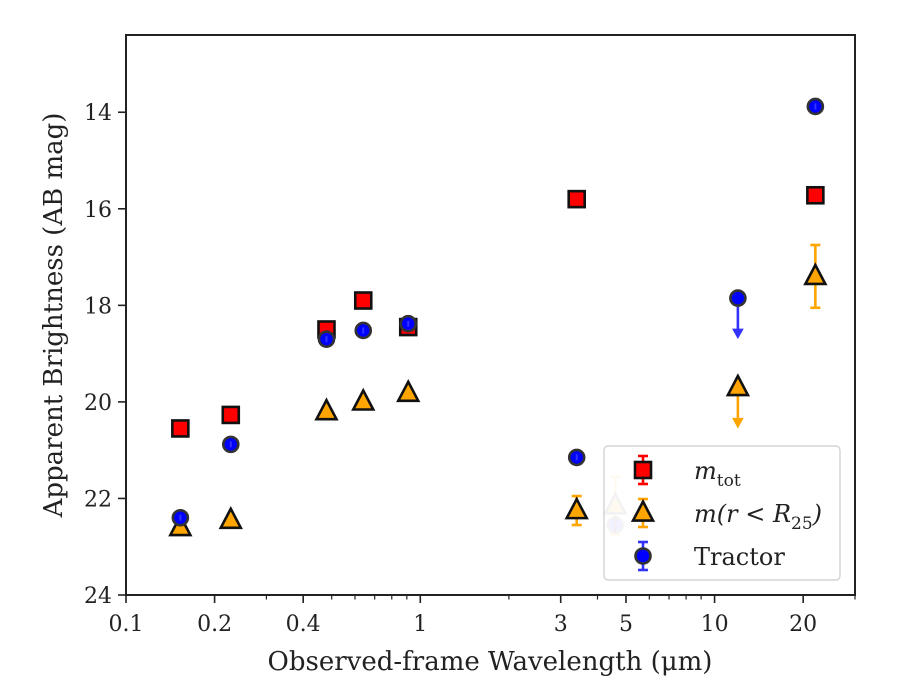  What do you see at coordinates (98, 113) in the screenshot?
I see `y-tick-label: 14` at bounding box center [98, 113].